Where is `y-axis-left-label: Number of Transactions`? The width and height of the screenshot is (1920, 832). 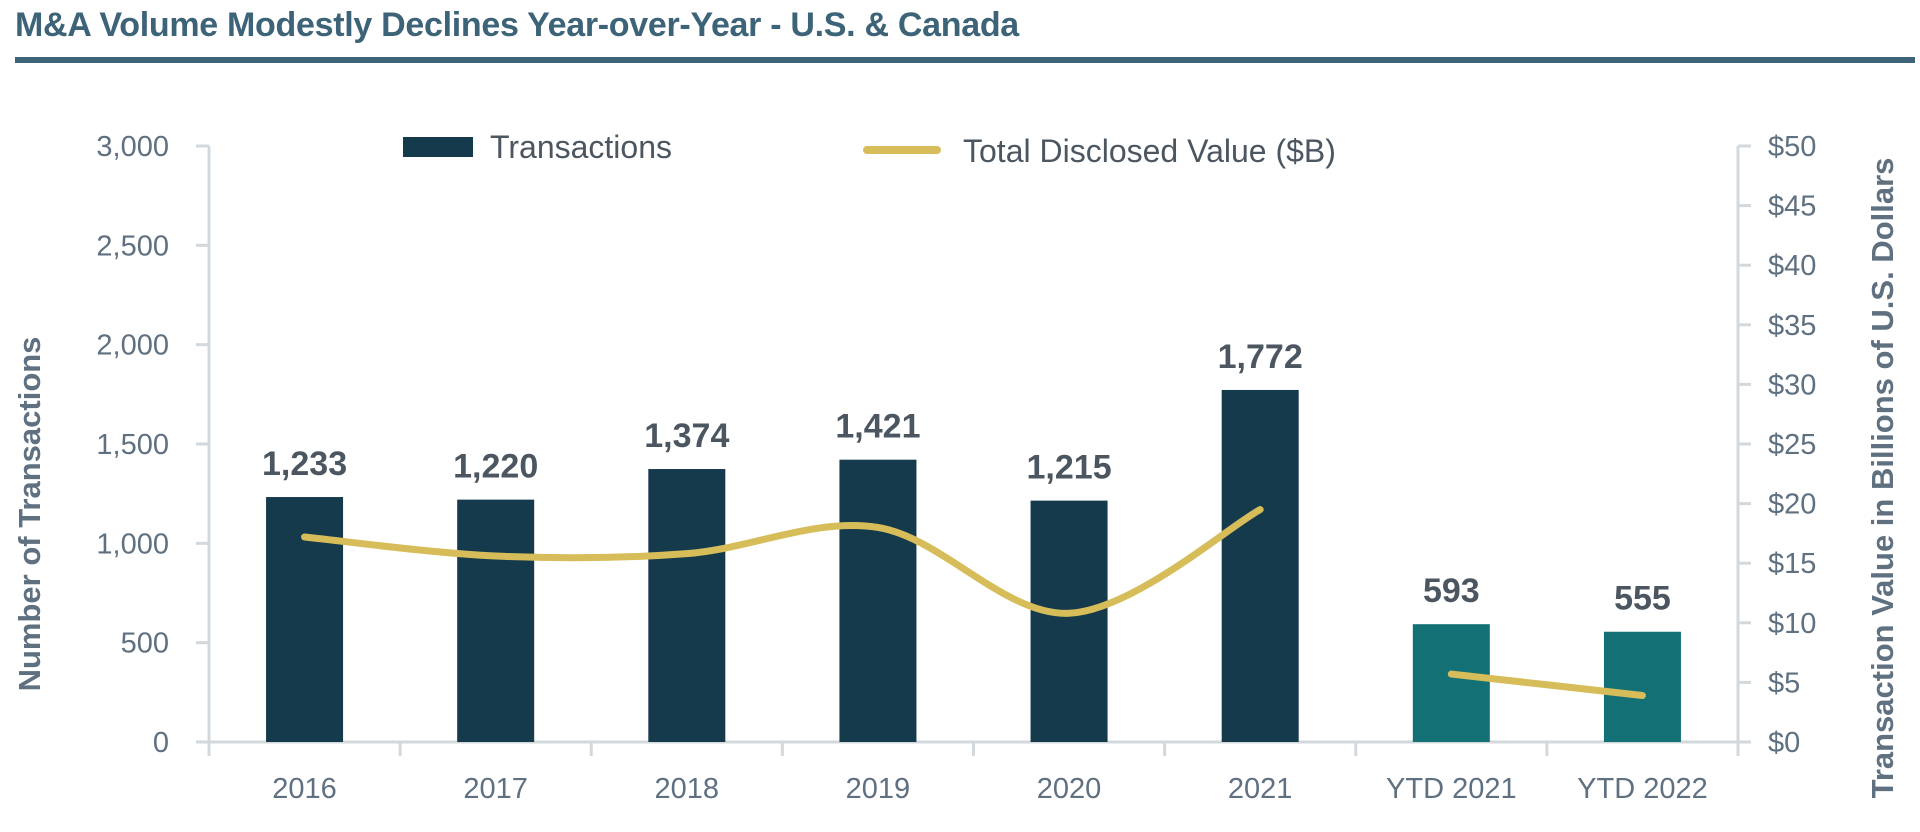 y-axis-left-label: Number of Transactions is located at coordinates (29, 514).